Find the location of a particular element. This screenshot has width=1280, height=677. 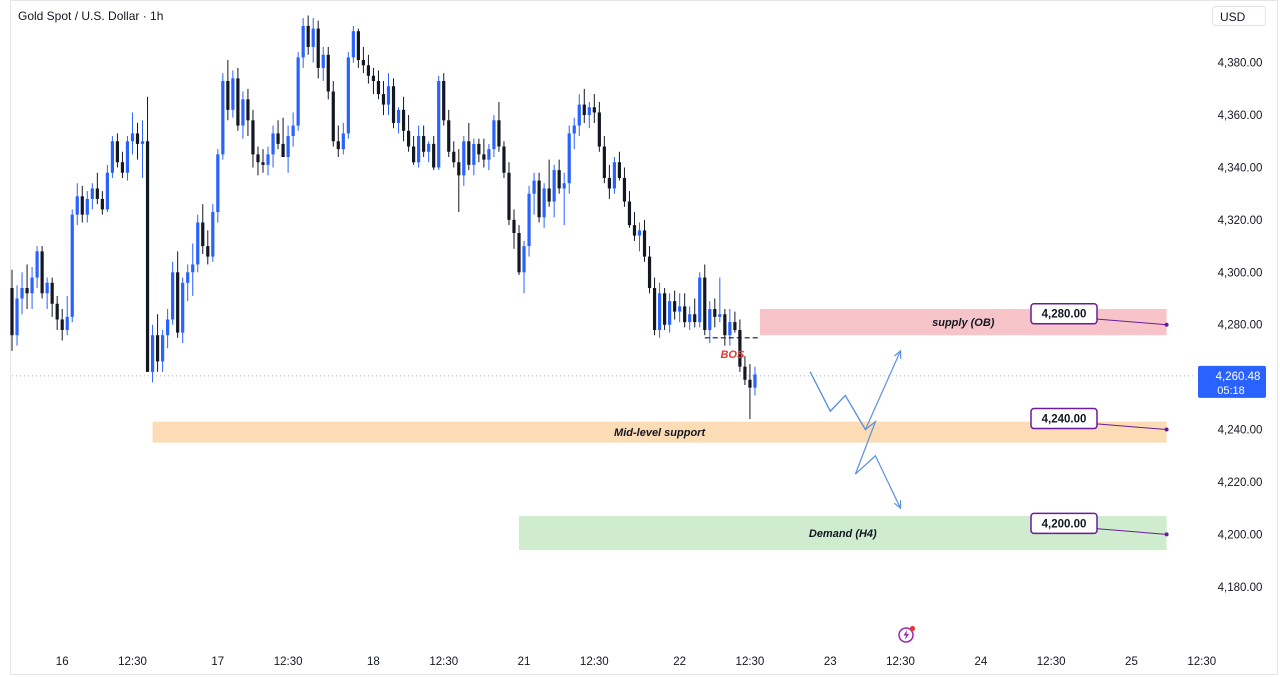

y-tick-label: 4,180.00 is located at coordinates (1240, 588).